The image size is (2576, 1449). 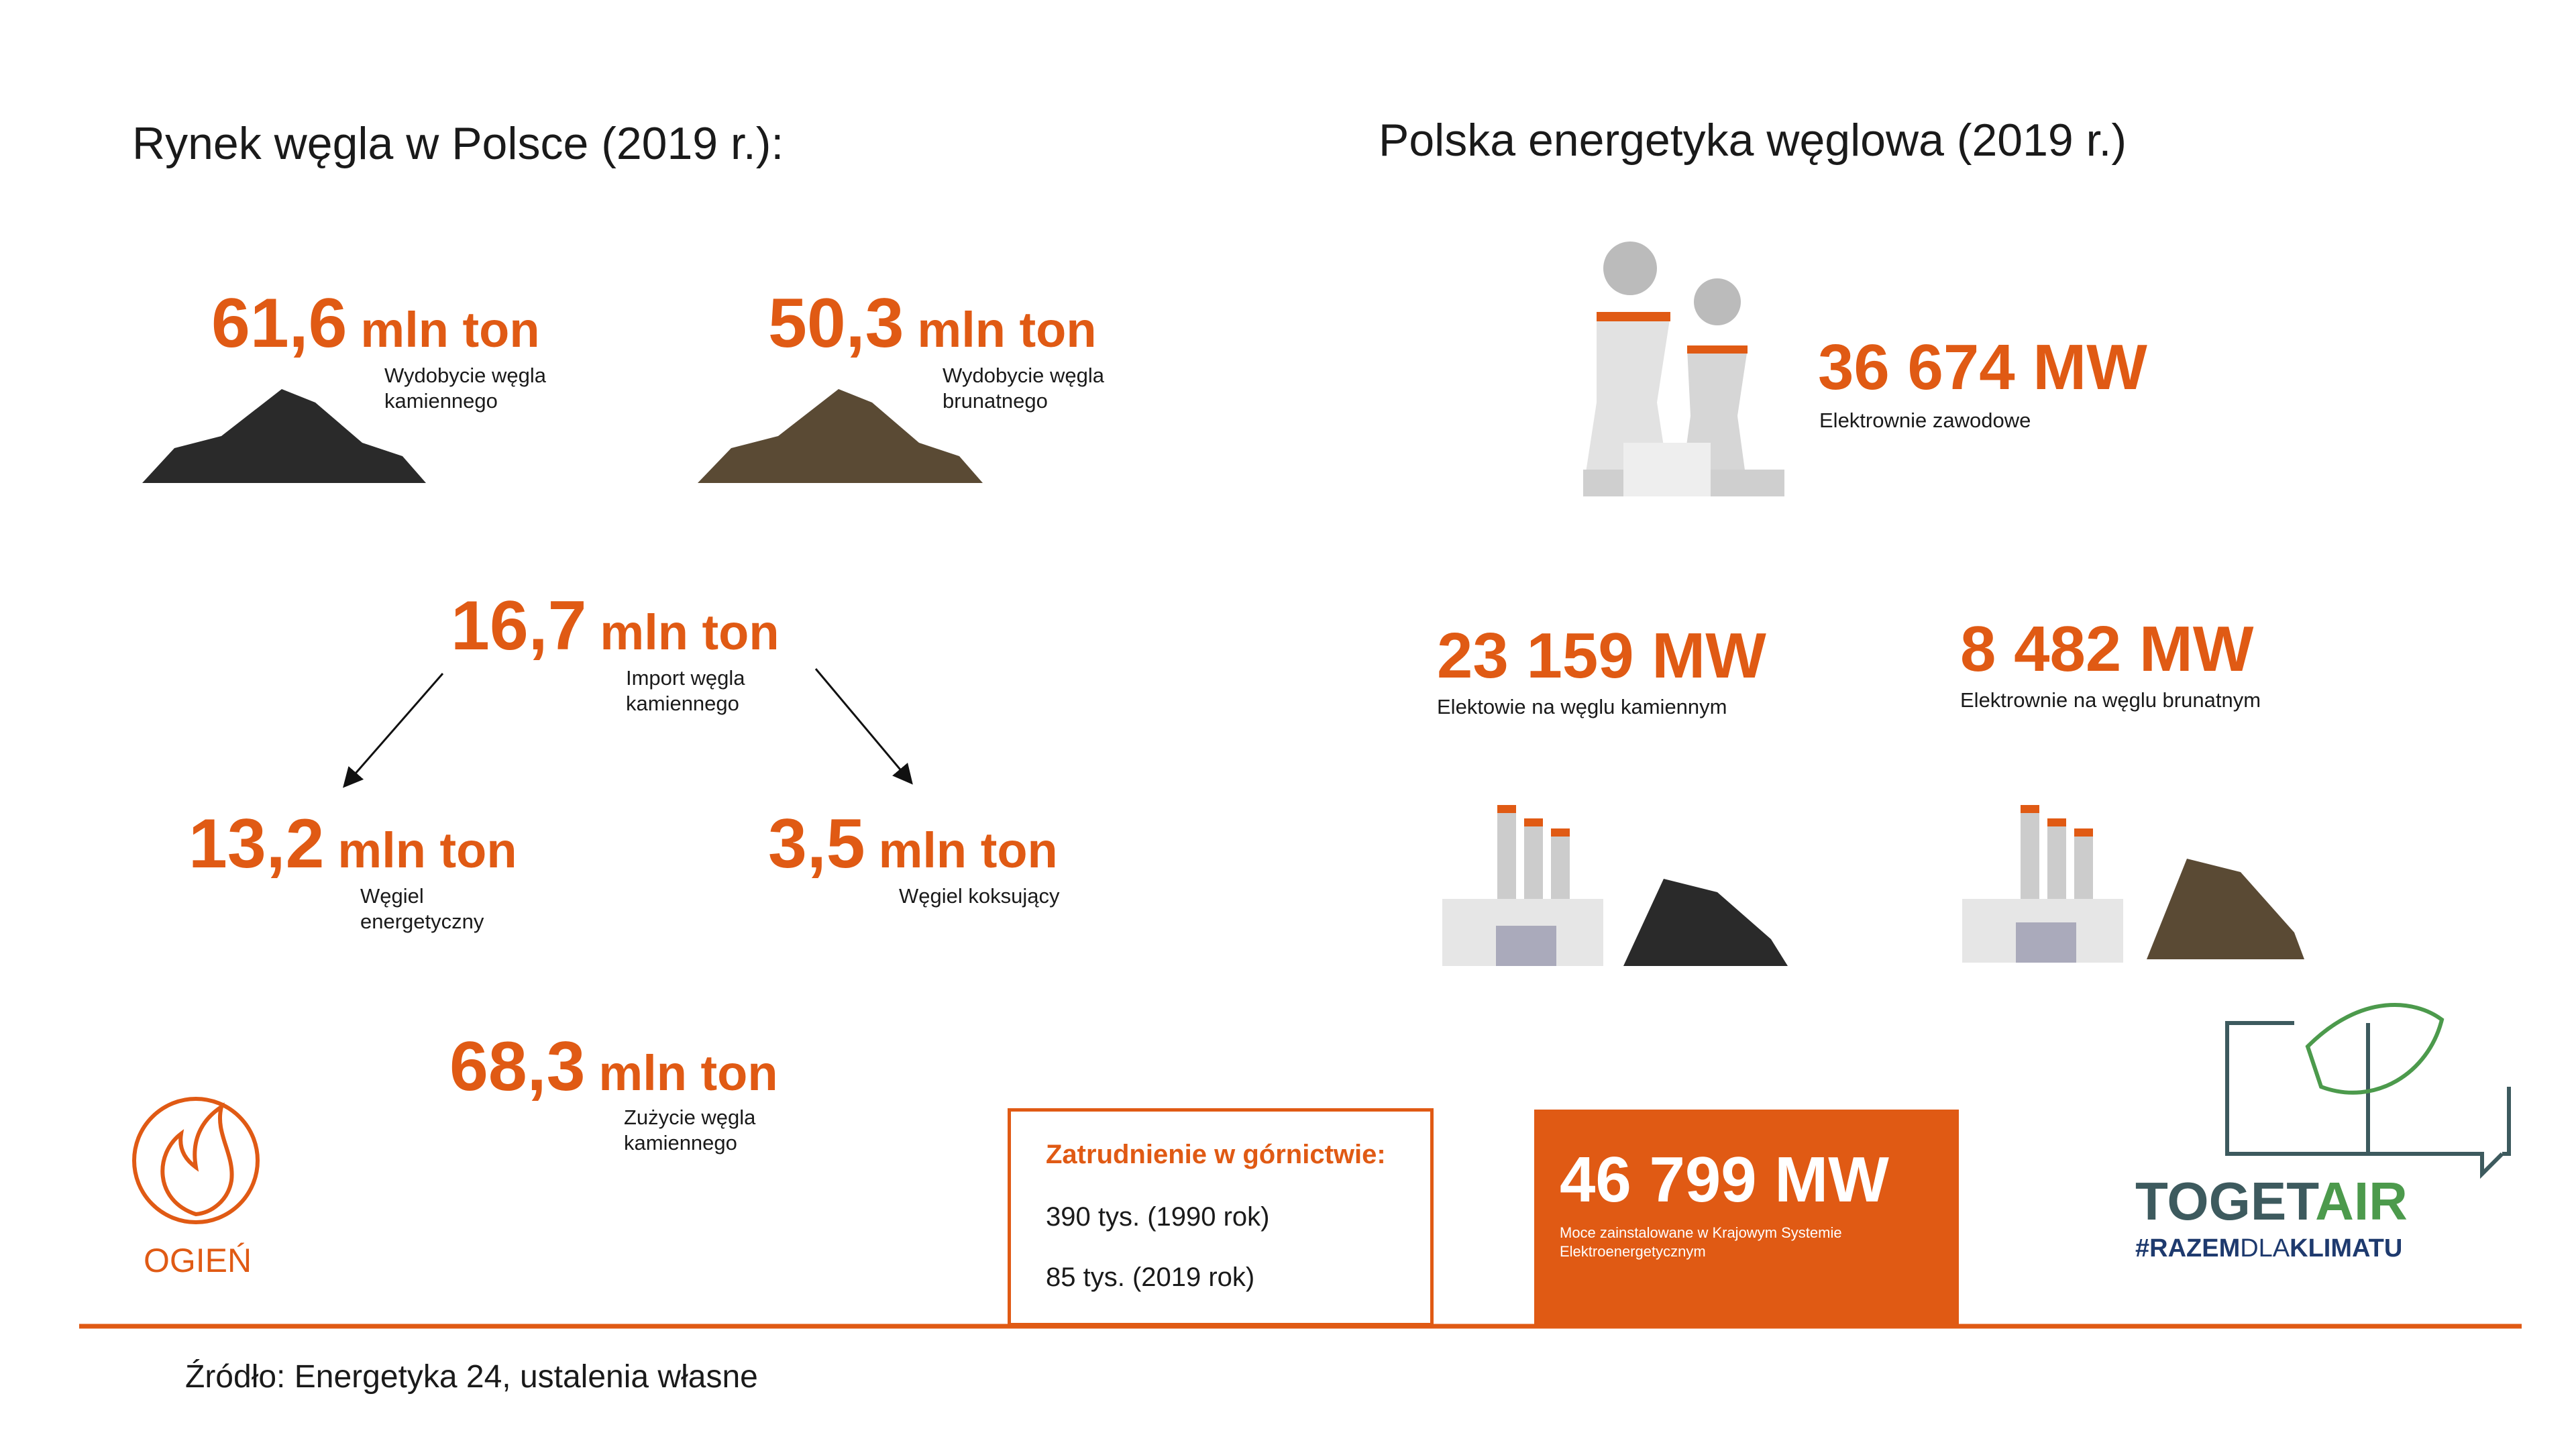 What do you see at coordinates (690, 1130) in the screenshot?
I see `stat-label: Zużycie węgla kamiennego` at bounding box center [690, 1130].